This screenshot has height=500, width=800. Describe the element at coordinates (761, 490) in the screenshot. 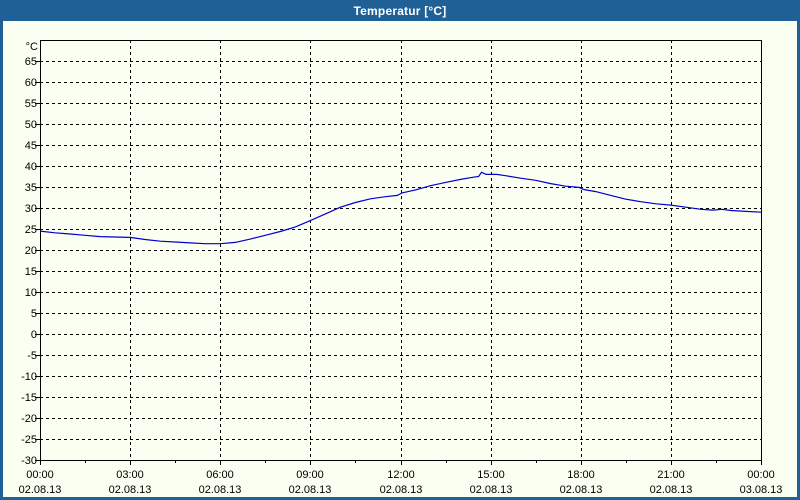

I see `x-tick-date-label: 03.08.13` at that location.